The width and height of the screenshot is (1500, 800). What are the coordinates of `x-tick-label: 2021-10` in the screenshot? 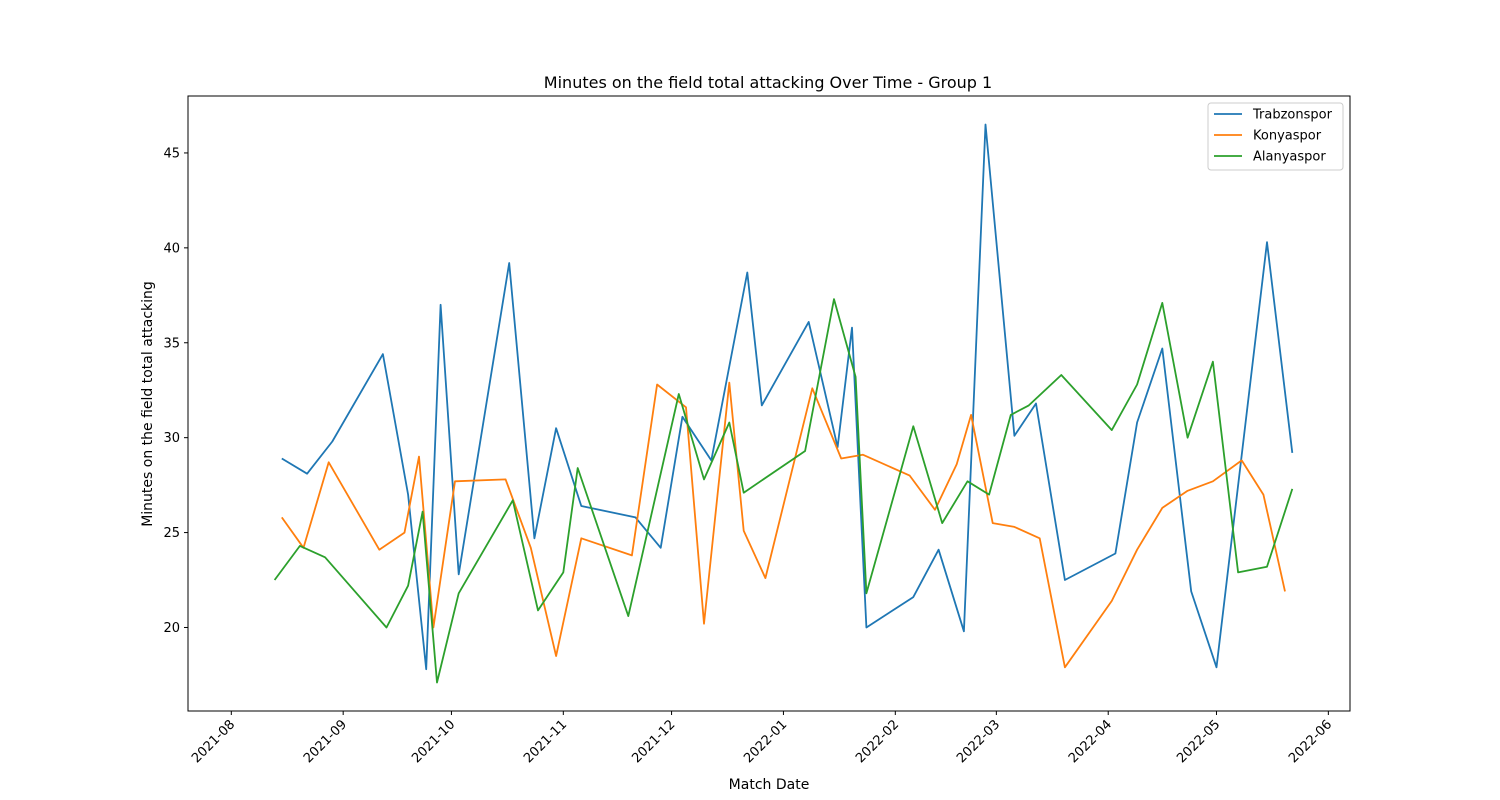 It's located at (433, 741).